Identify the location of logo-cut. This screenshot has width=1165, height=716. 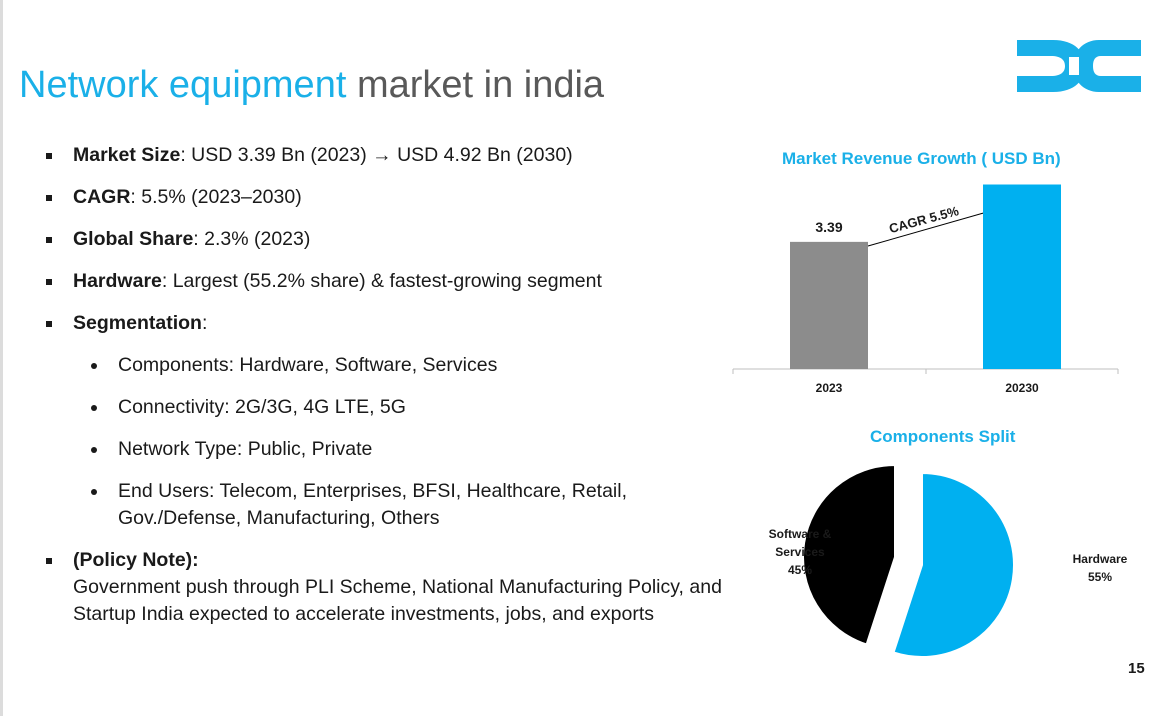
(1074, 66).